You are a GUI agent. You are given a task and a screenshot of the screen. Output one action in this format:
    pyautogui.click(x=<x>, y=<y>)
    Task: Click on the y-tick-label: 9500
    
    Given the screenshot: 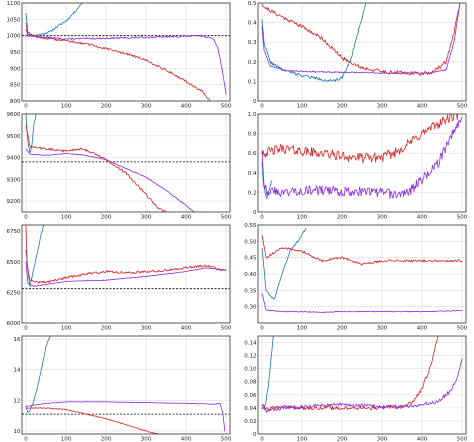 What is the action you would take?
    pyautogui.click(x=14, y=137)
    